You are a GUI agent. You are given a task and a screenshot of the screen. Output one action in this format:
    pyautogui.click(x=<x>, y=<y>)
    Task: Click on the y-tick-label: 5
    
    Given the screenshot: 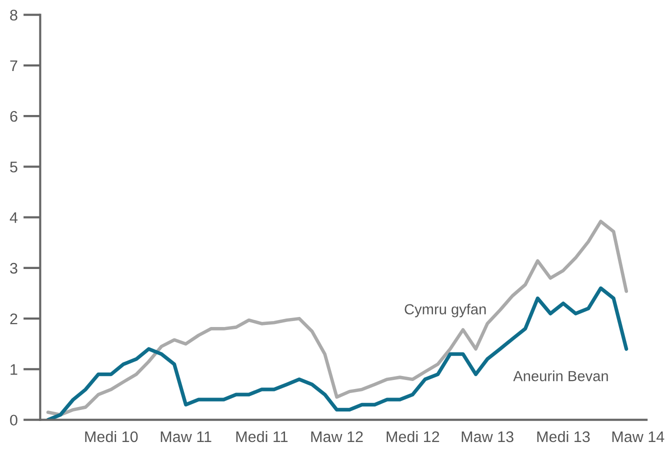 What is the action you would take?
    pyautogui.click(x=14, y=167)
    